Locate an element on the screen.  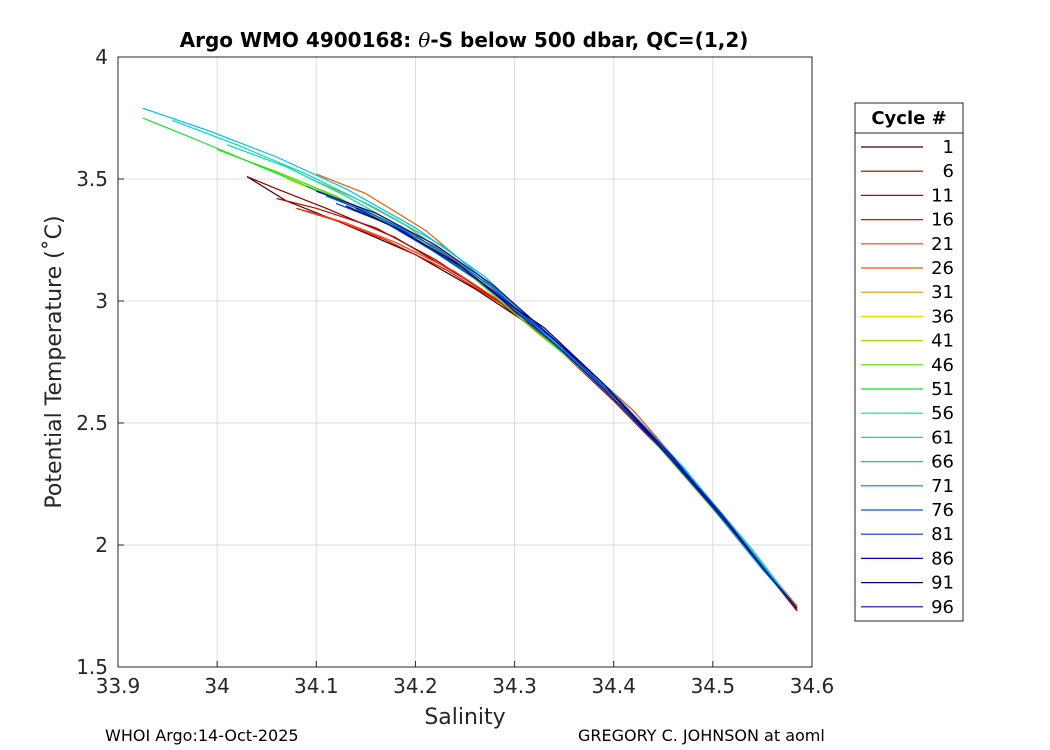
legend-entry-label: 66 is located at coordinates (942, 462).